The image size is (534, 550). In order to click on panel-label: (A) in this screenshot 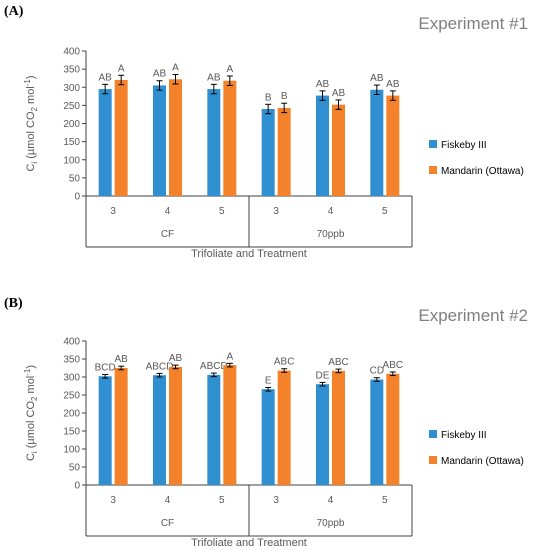, I will do `click(14, 11)`.